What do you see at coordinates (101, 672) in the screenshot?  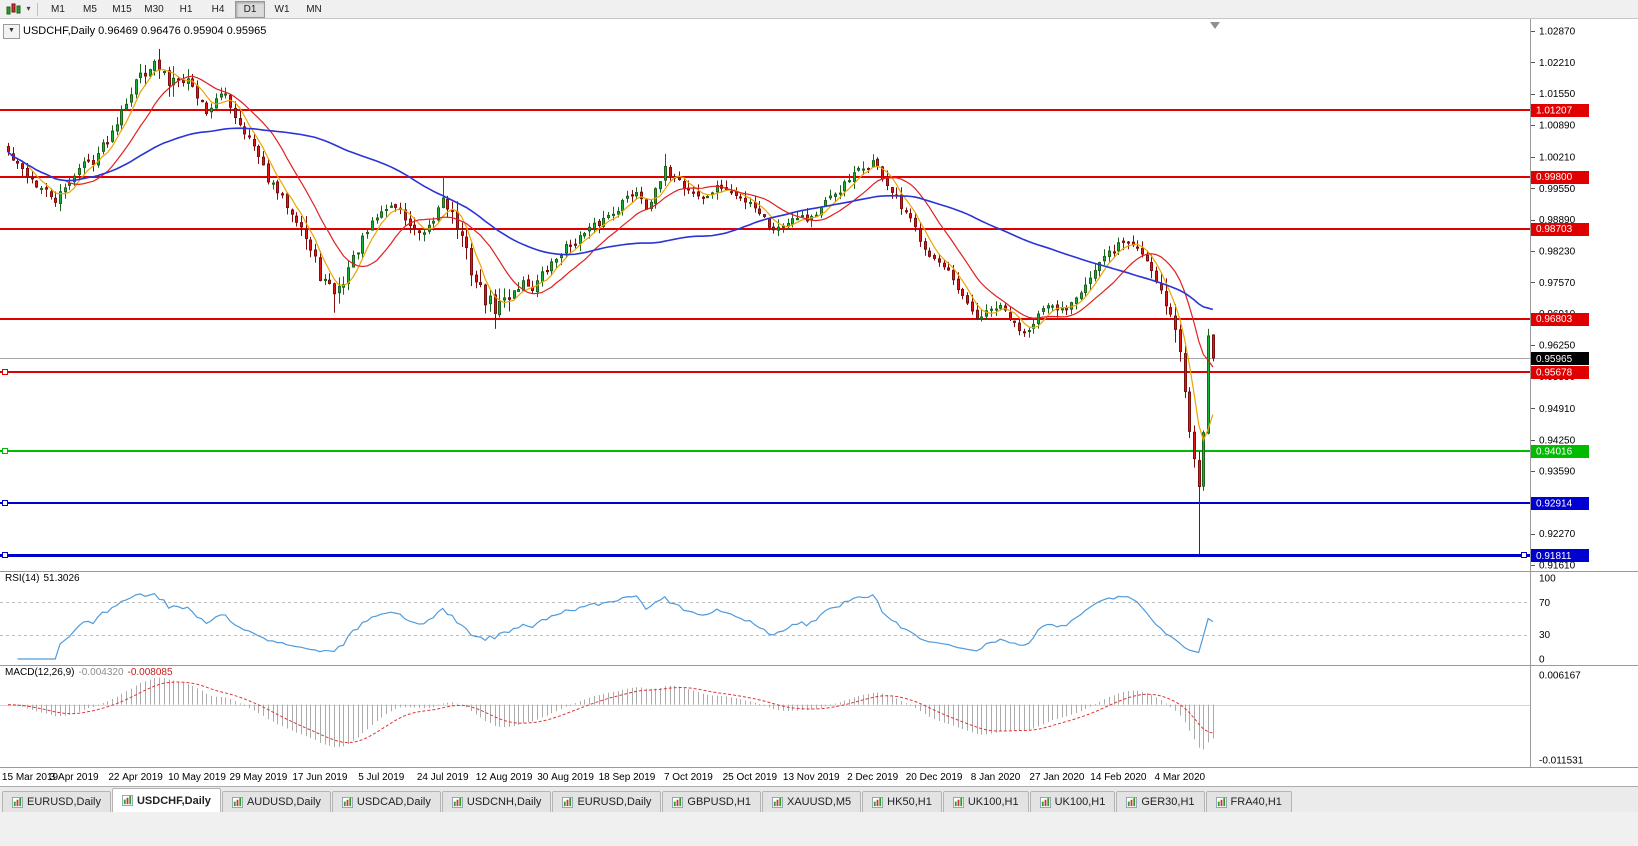 I see `macd-main-value: -0.004320` at bounding box center [101, 672].